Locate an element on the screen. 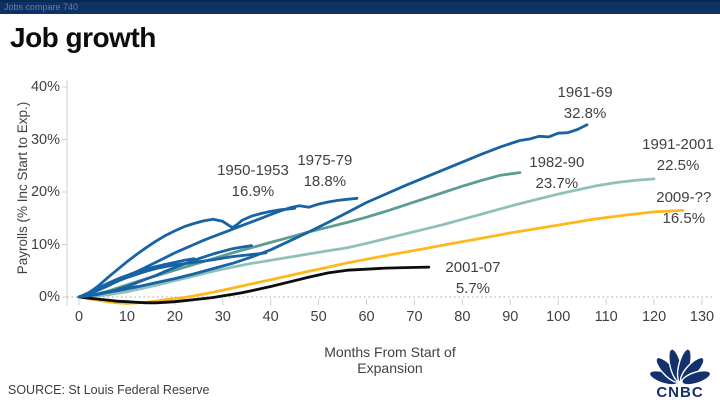  x-tick-label: 20 is located at coordinates (174, 317).